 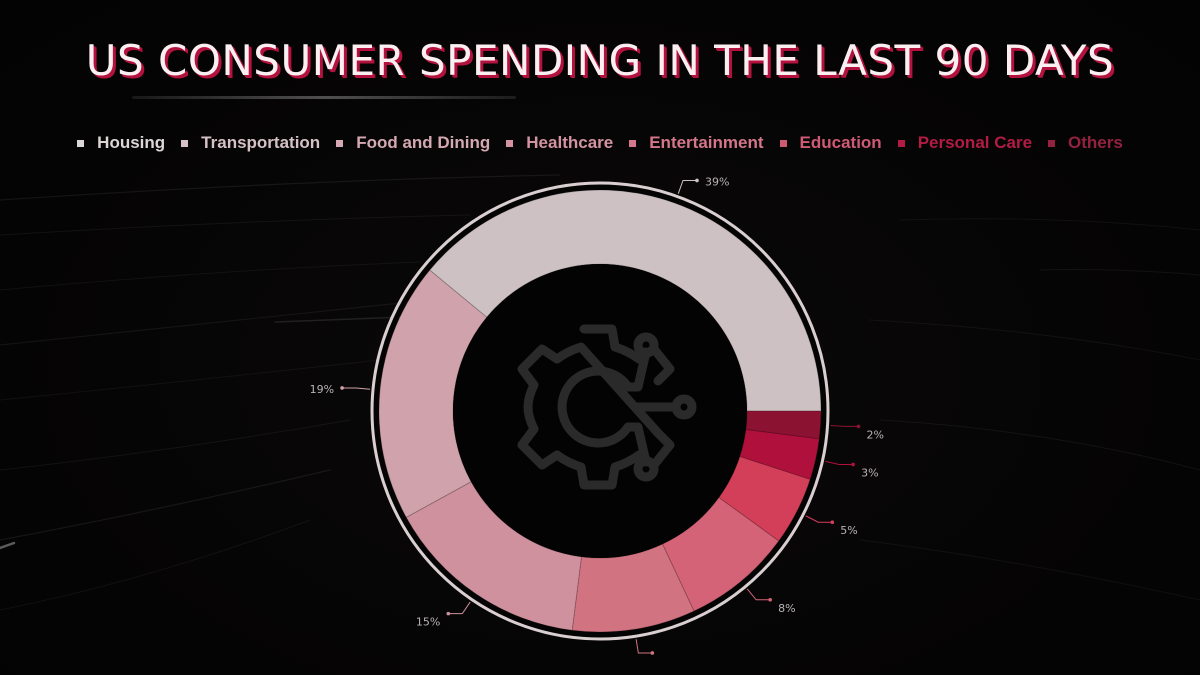 I want to click on value-label-food-and-dining: 15%, so click(x=428, y=622).